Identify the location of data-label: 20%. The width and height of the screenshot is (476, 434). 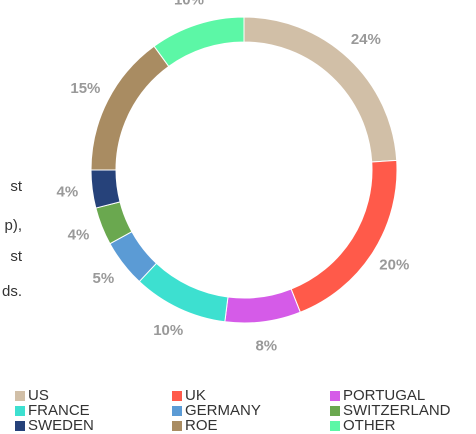
(394, 264).